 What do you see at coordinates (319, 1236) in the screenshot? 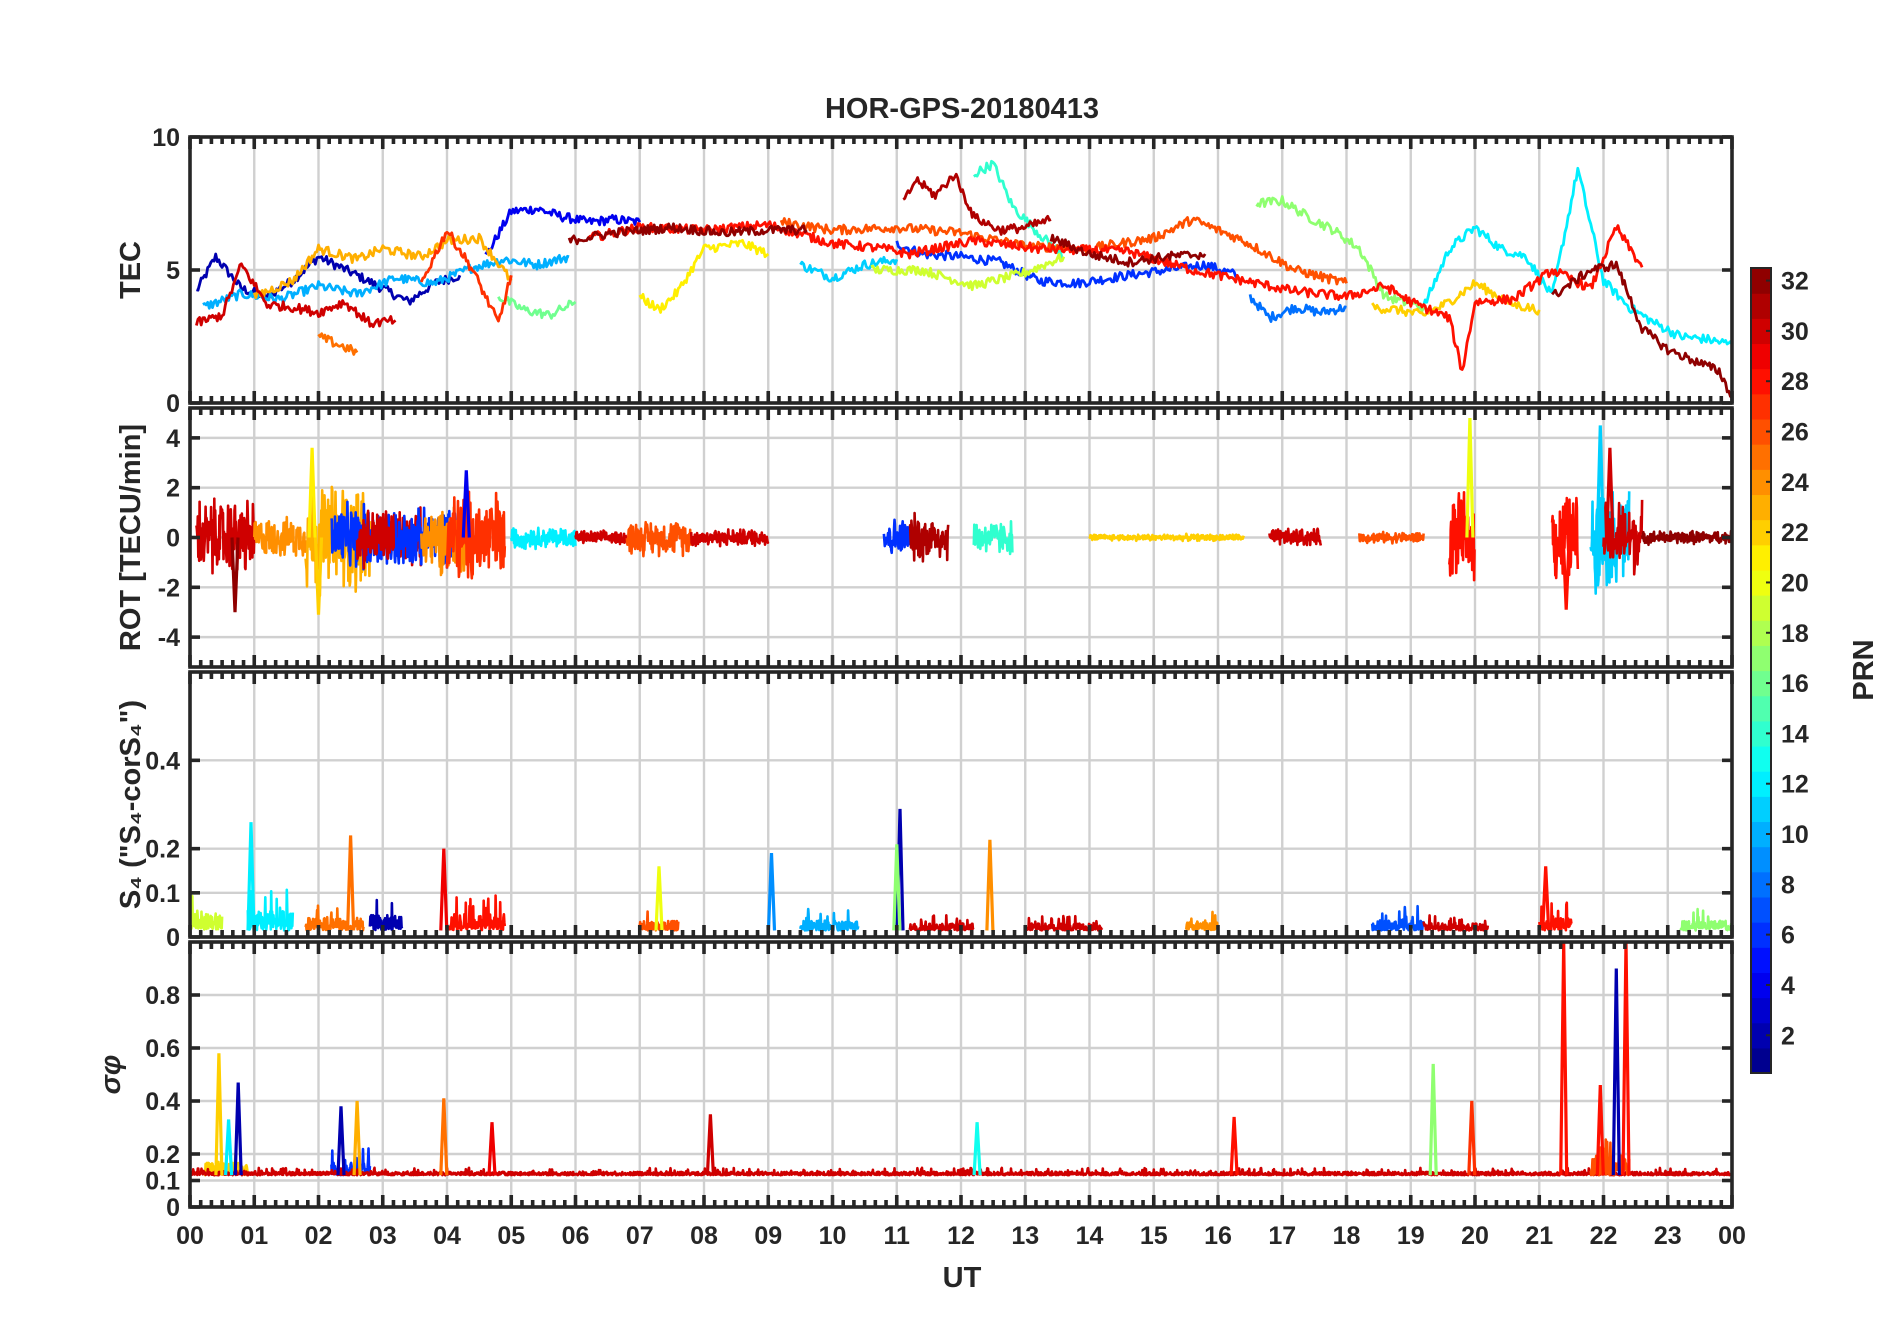
I see `x-tick-label: 02` at bounding box center [319, 1236].